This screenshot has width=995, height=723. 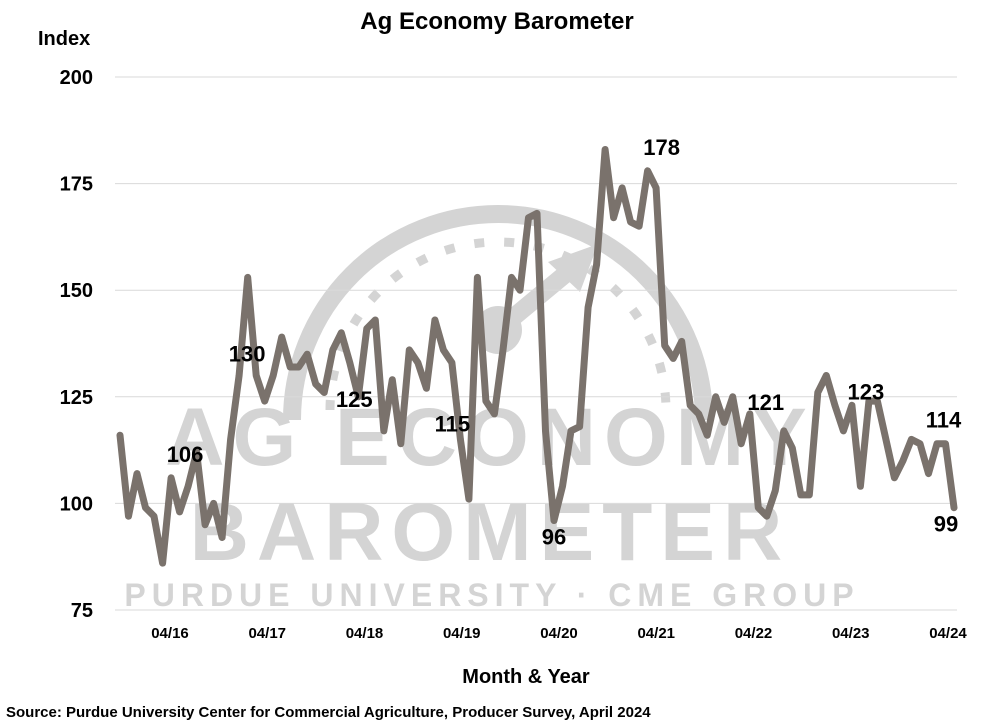 What do you see at coordinates (946, 524) in the screenshot?
I see `data-label: 99` at bounding box center [946, 524].